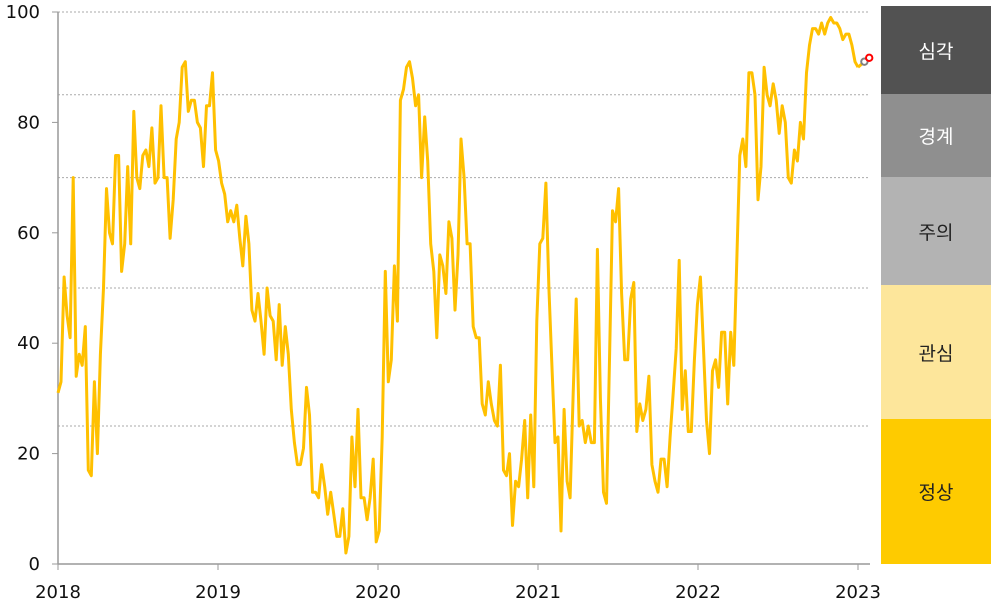 The height and width of the screenshot is (604, 994). What do you see at coordinates (34, 564) in the screenshot?
I see `y-tick-label: 0` at bounding box center [34, 564].